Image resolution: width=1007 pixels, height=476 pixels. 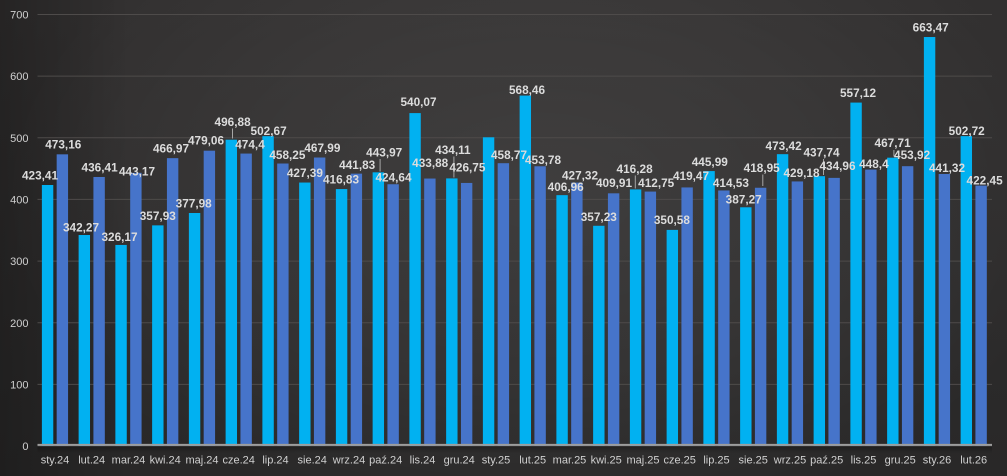 I want to click on svg-text: 300, so click(x=19, y=262).